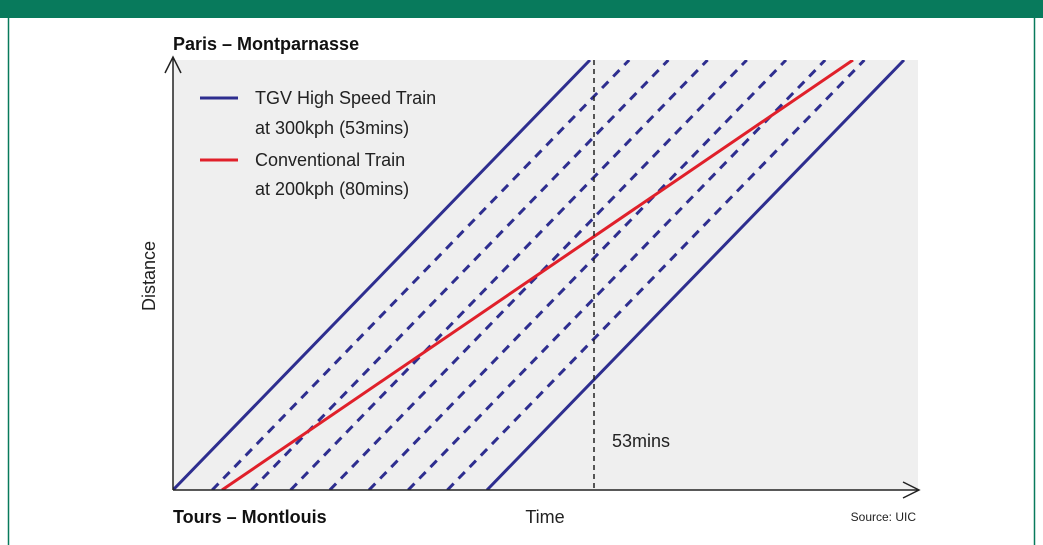 Image resolution: width=1043 pixels, height=545 pixels. Describe the element at coordinates (521, 9) in the screenshot. I see `header-bar` at that location.